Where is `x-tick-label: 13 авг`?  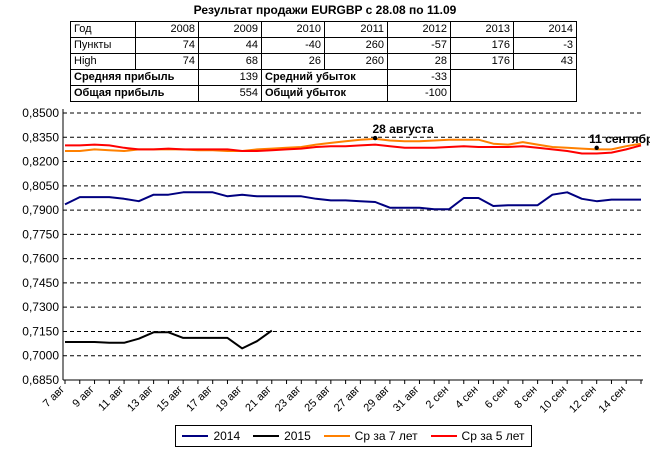
x-tick-label: 13 авг is located at coordinates (140, 399).